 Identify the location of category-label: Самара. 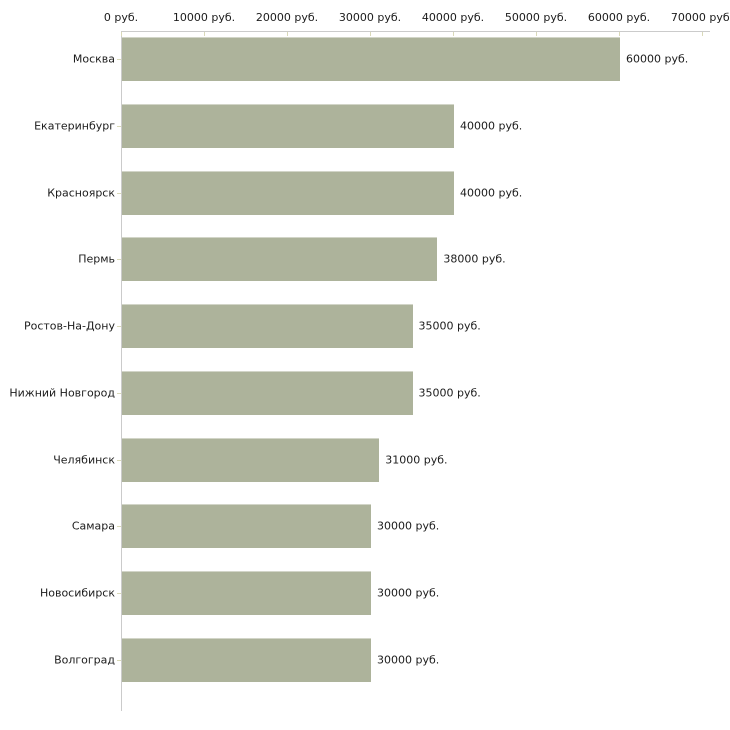
(93, 526).